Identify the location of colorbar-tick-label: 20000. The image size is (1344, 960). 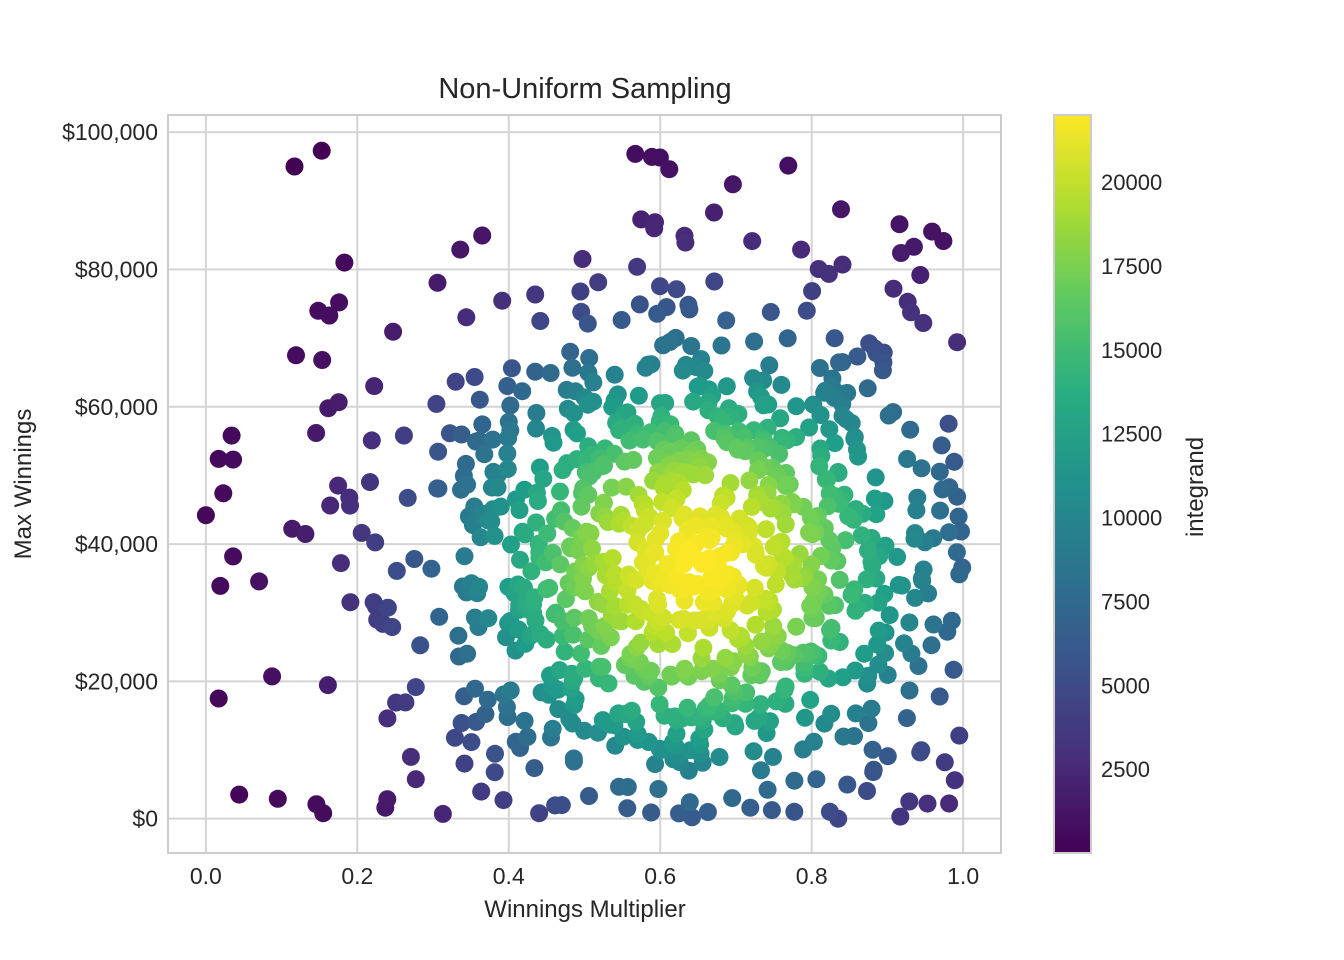
(1131, 182).